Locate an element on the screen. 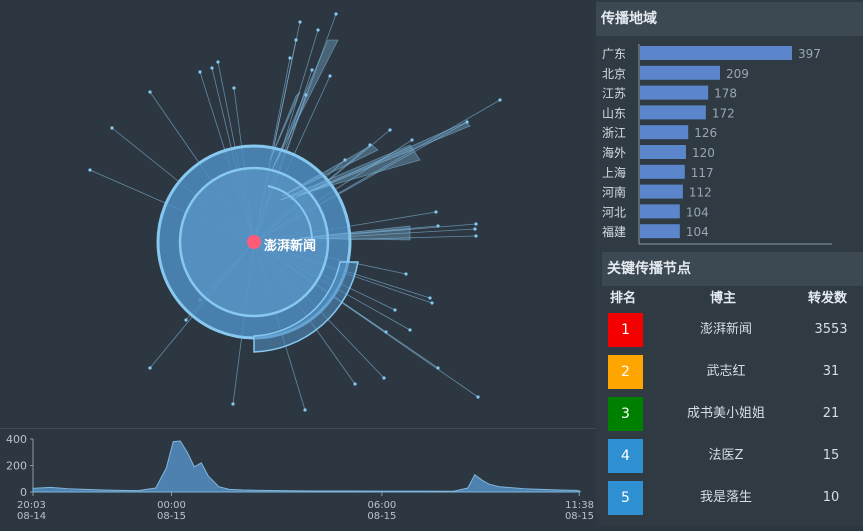 The height and width of the screenshot is (531, 863). network-center-node is located at coordinates (254, 242).